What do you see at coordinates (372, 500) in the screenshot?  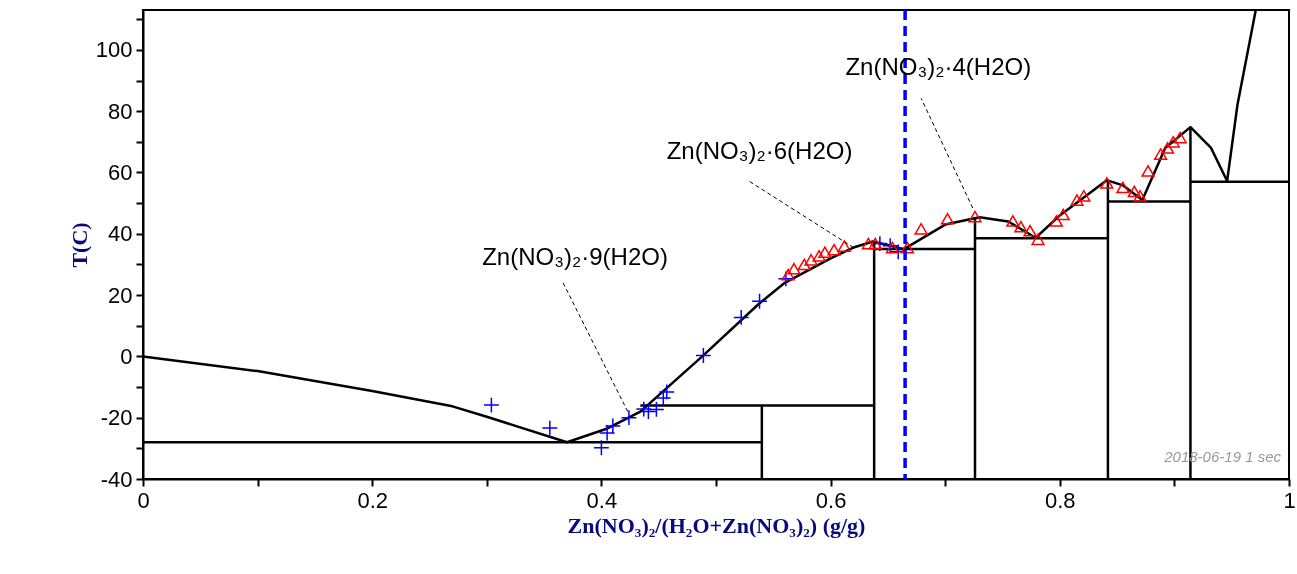 I see `x-tick-label: 0.2` at bounding box center [372, 500].